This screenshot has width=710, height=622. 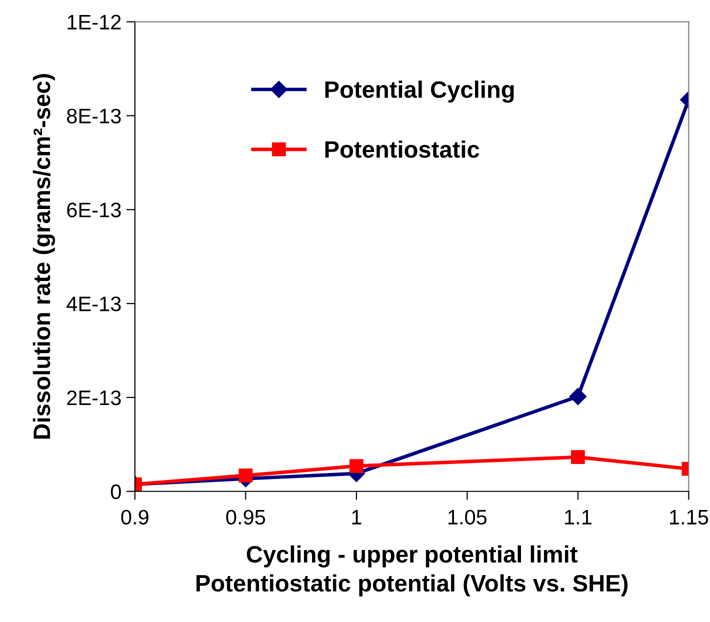 I want to click on x-tick-label: 1.15, so click(x=689, y=517).